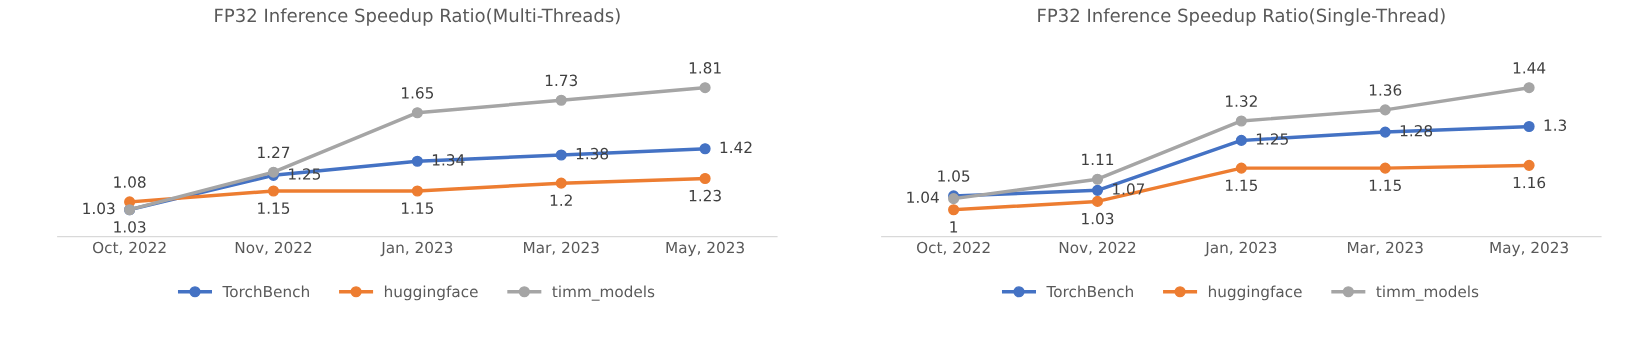 The height and width of the screenshot is (338, 1648). I want to click on data-label: 1.04, so click(923, 197).